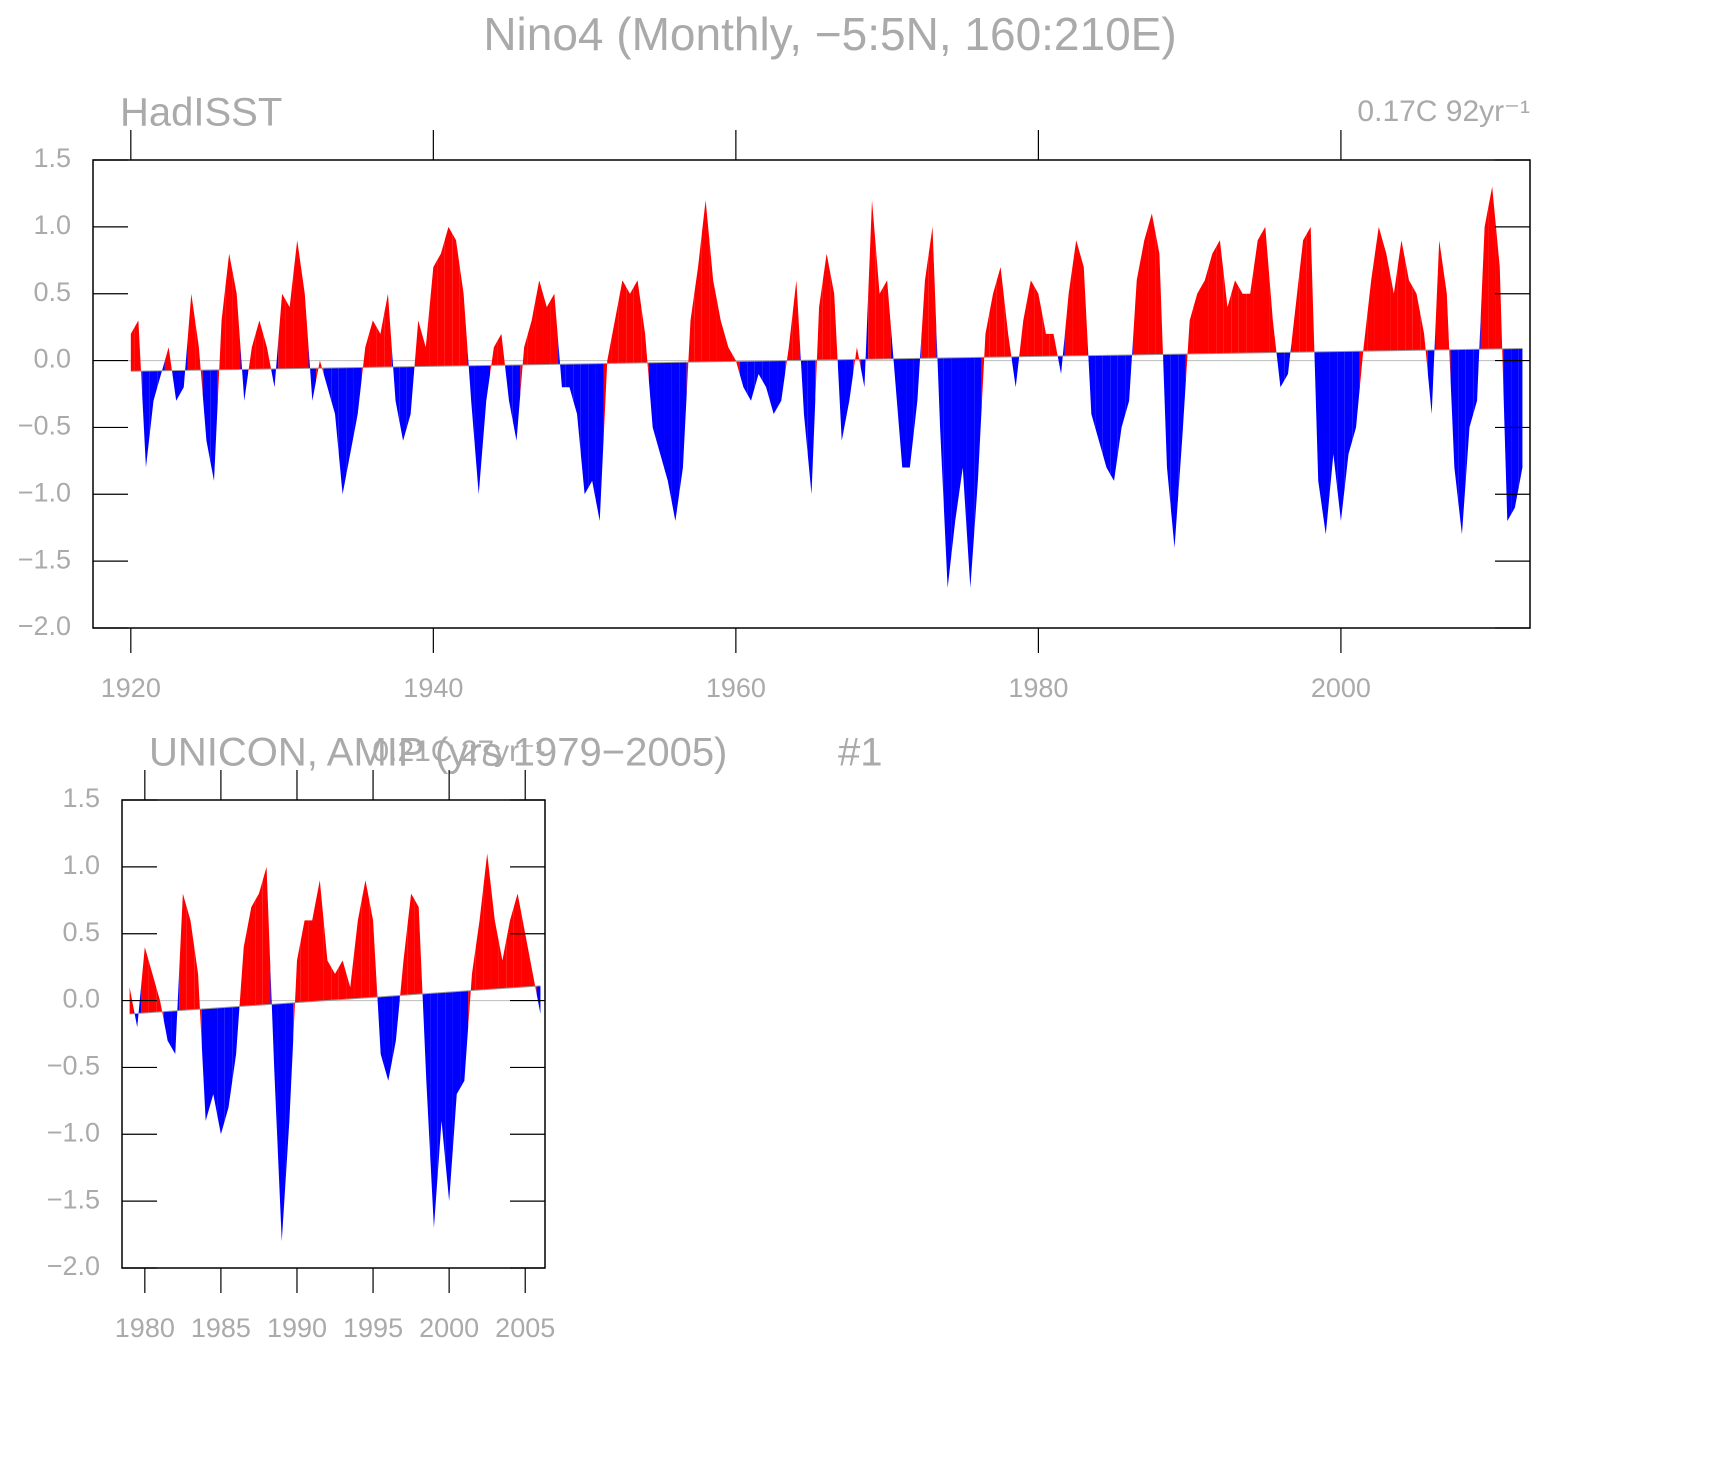  Describe the element at coordinates (52, 292) in the screenshot. I see `y-tick-label: 0.5` at that location.